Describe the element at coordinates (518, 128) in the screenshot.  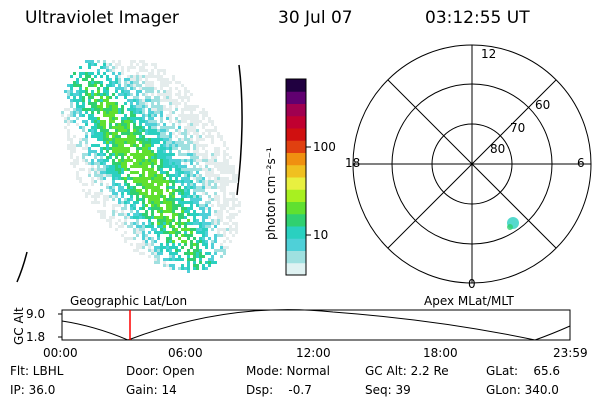
I see `lat-label-70: 70` at that location.